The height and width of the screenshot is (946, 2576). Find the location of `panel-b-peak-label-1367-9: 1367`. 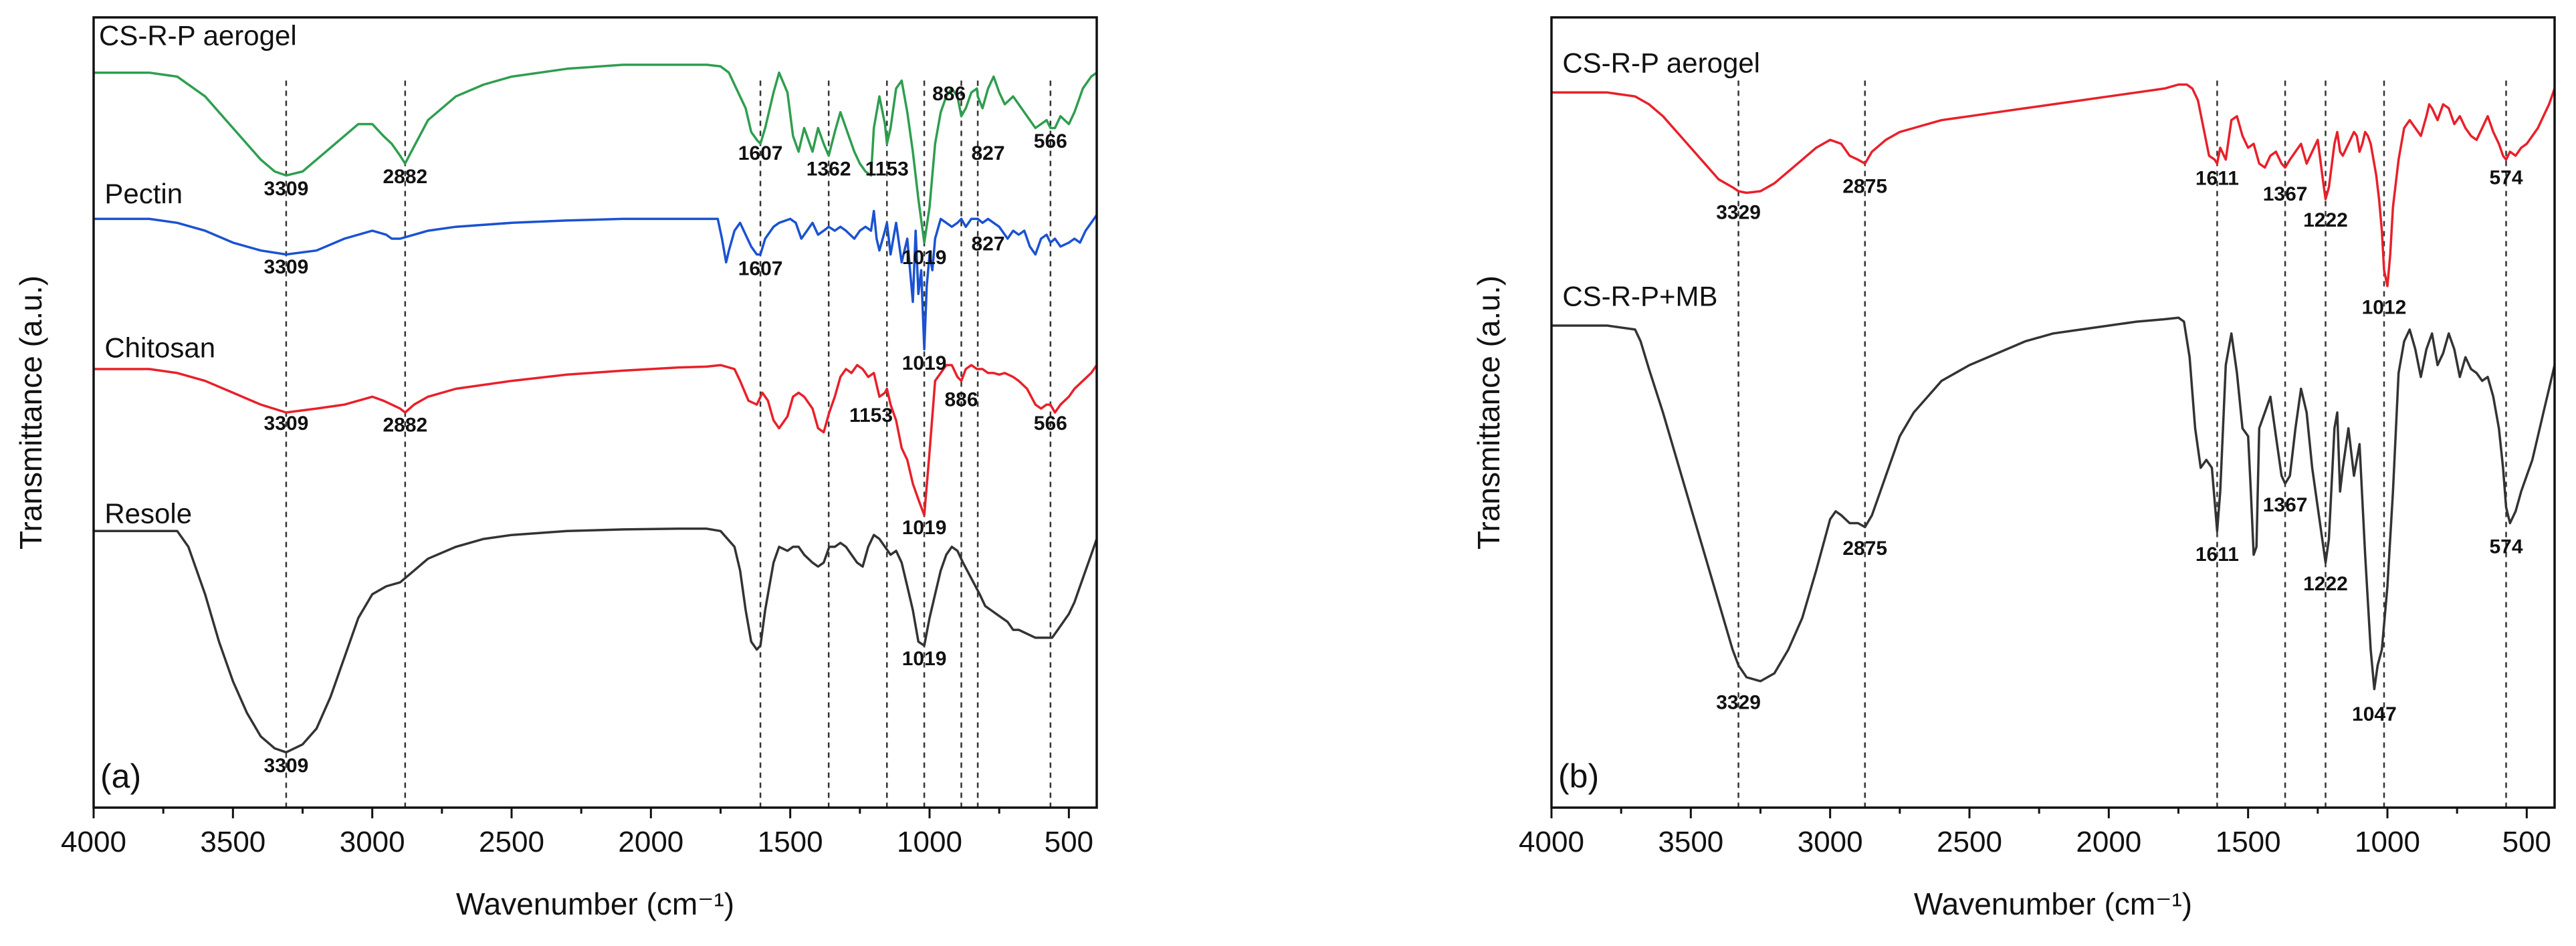

panel-b-peak-label-1367-9: 1367 is located at coordinates (2285, 505).